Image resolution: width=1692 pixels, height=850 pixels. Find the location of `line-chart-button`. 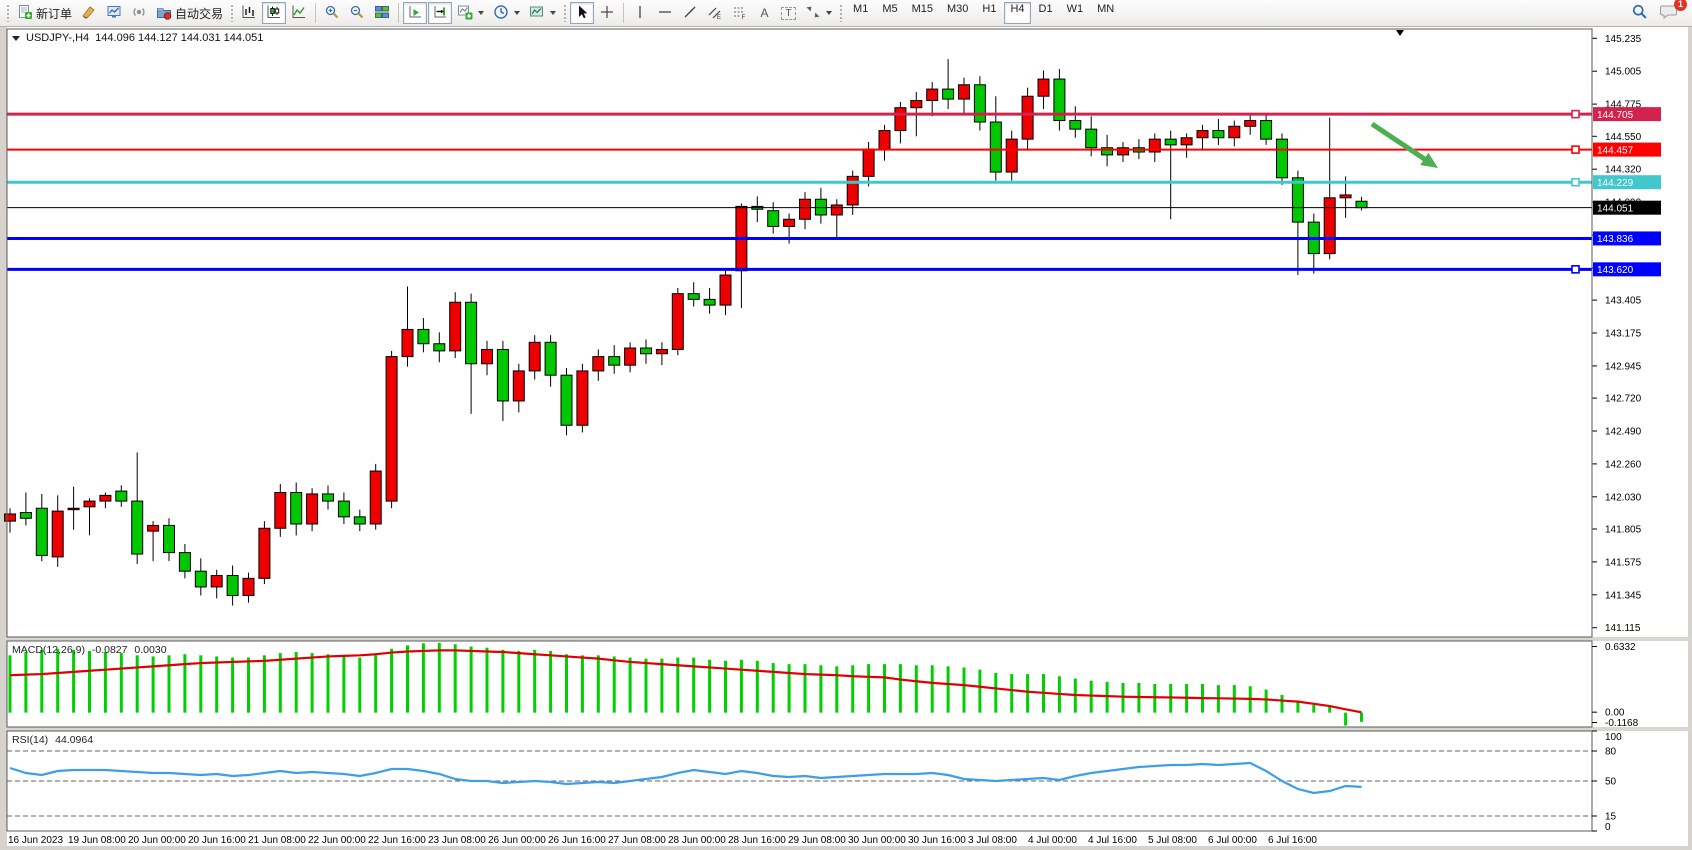

line-chart-button is located at coordinates (299, 13).